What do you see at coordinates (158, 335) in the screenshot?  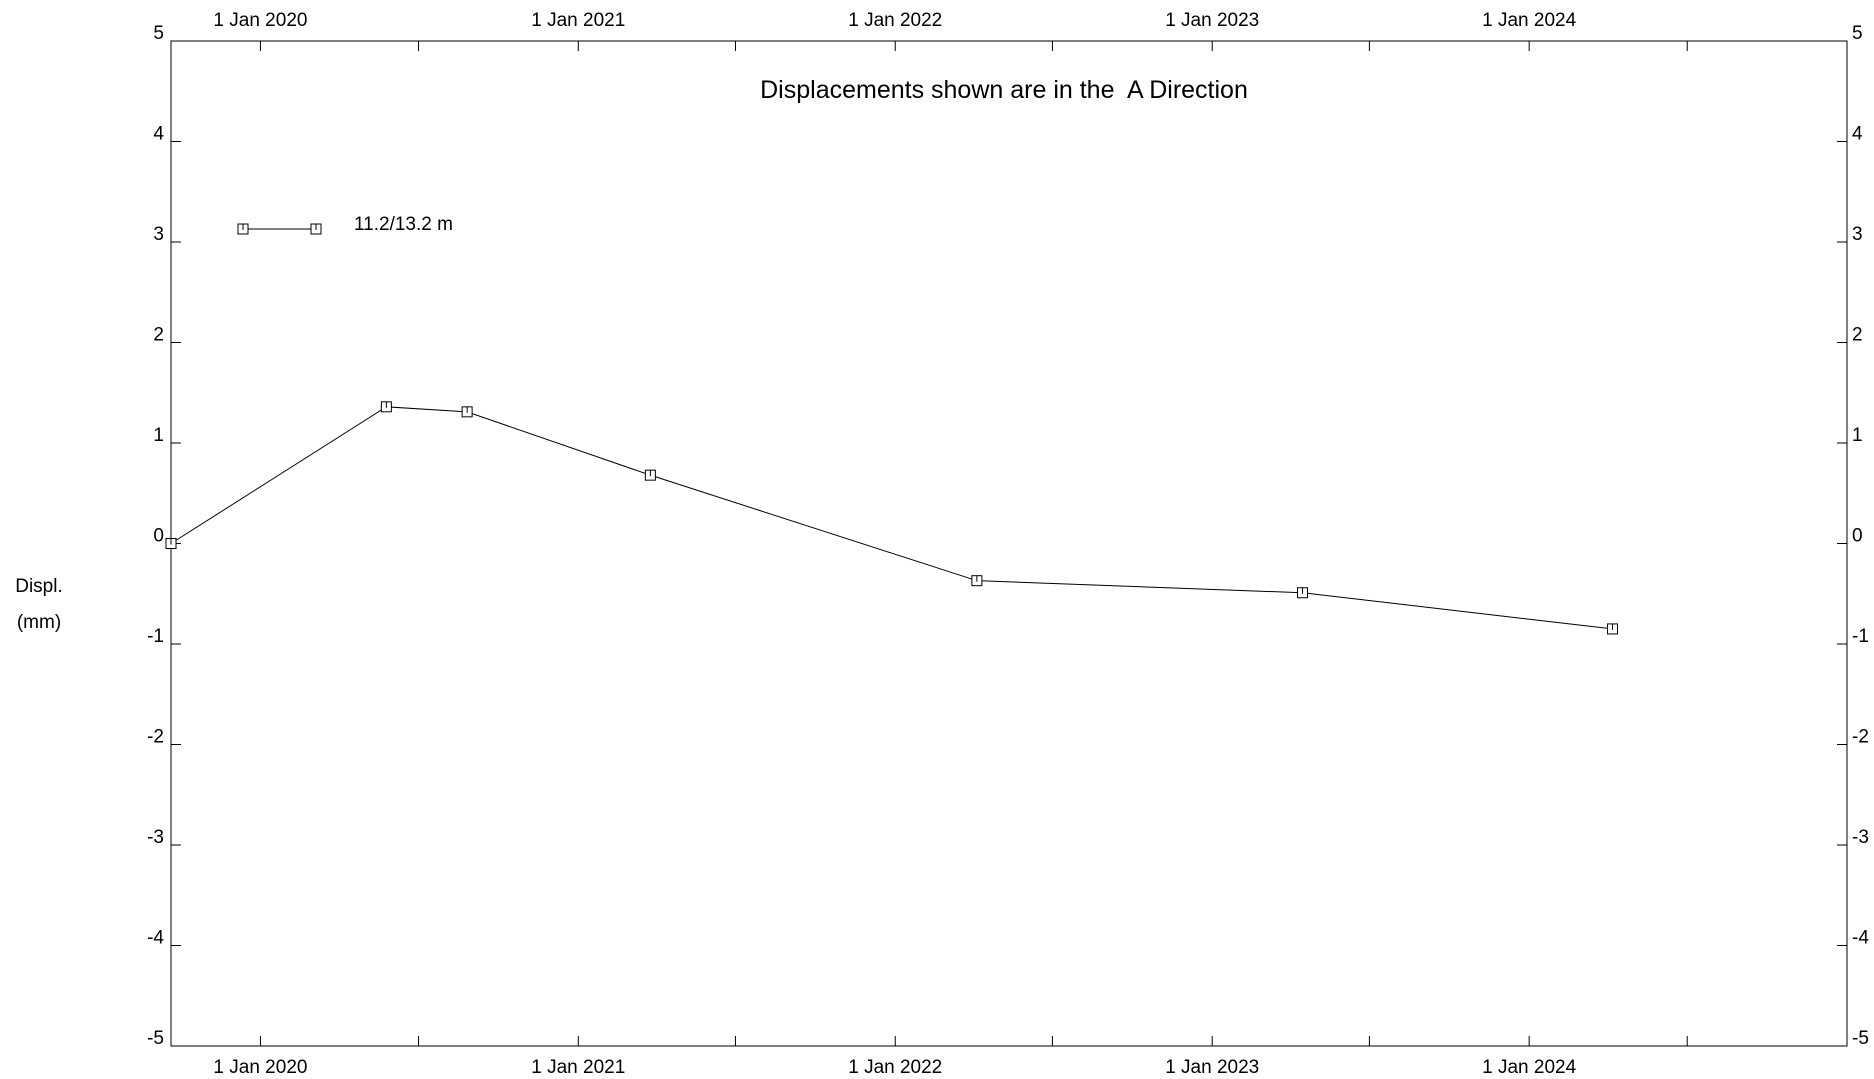 I see `y-tick-label-left: 2` at bounding box center [158, 335].